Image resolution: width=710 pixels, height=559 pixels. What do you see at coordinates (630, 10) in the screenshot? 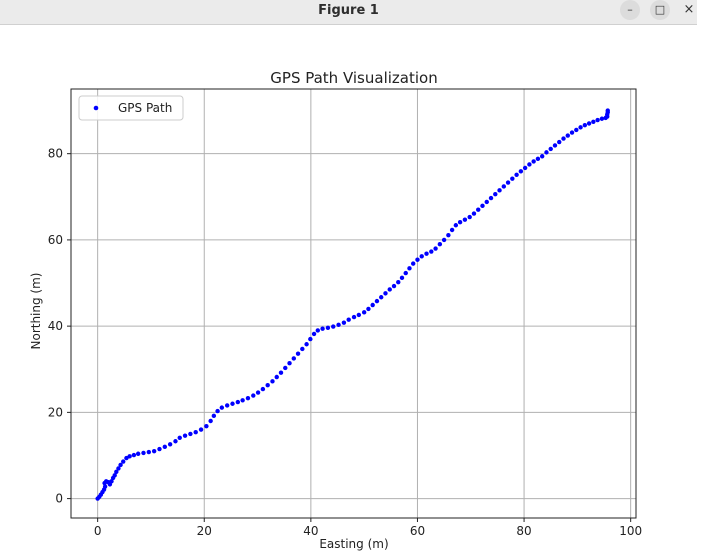
I see `minimize-icon: –` at bounding box center [630, 10].